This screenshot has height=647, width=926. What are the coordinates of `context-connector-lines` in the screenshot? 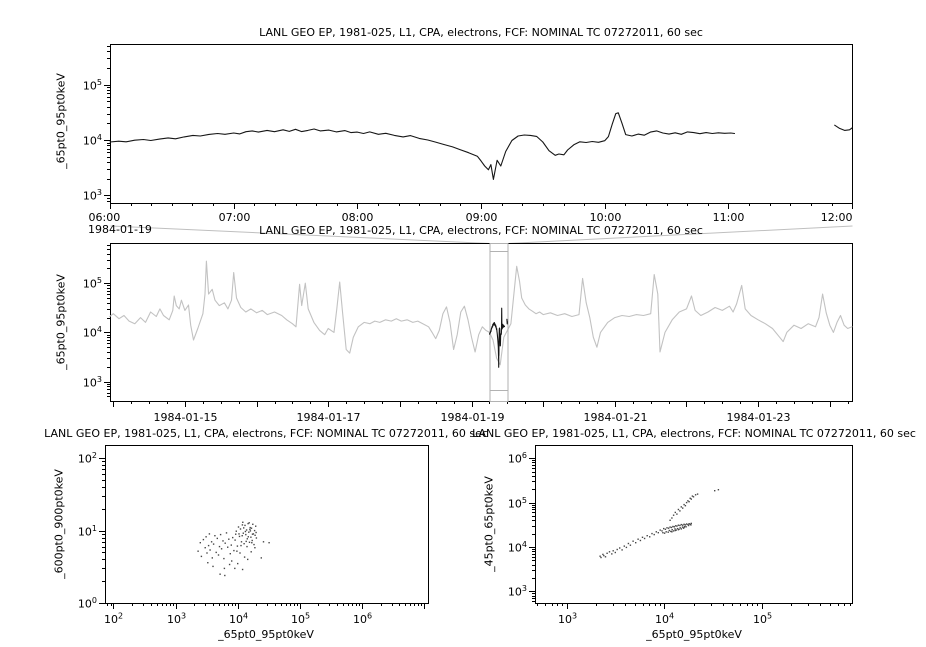 It's located at (481, 234).